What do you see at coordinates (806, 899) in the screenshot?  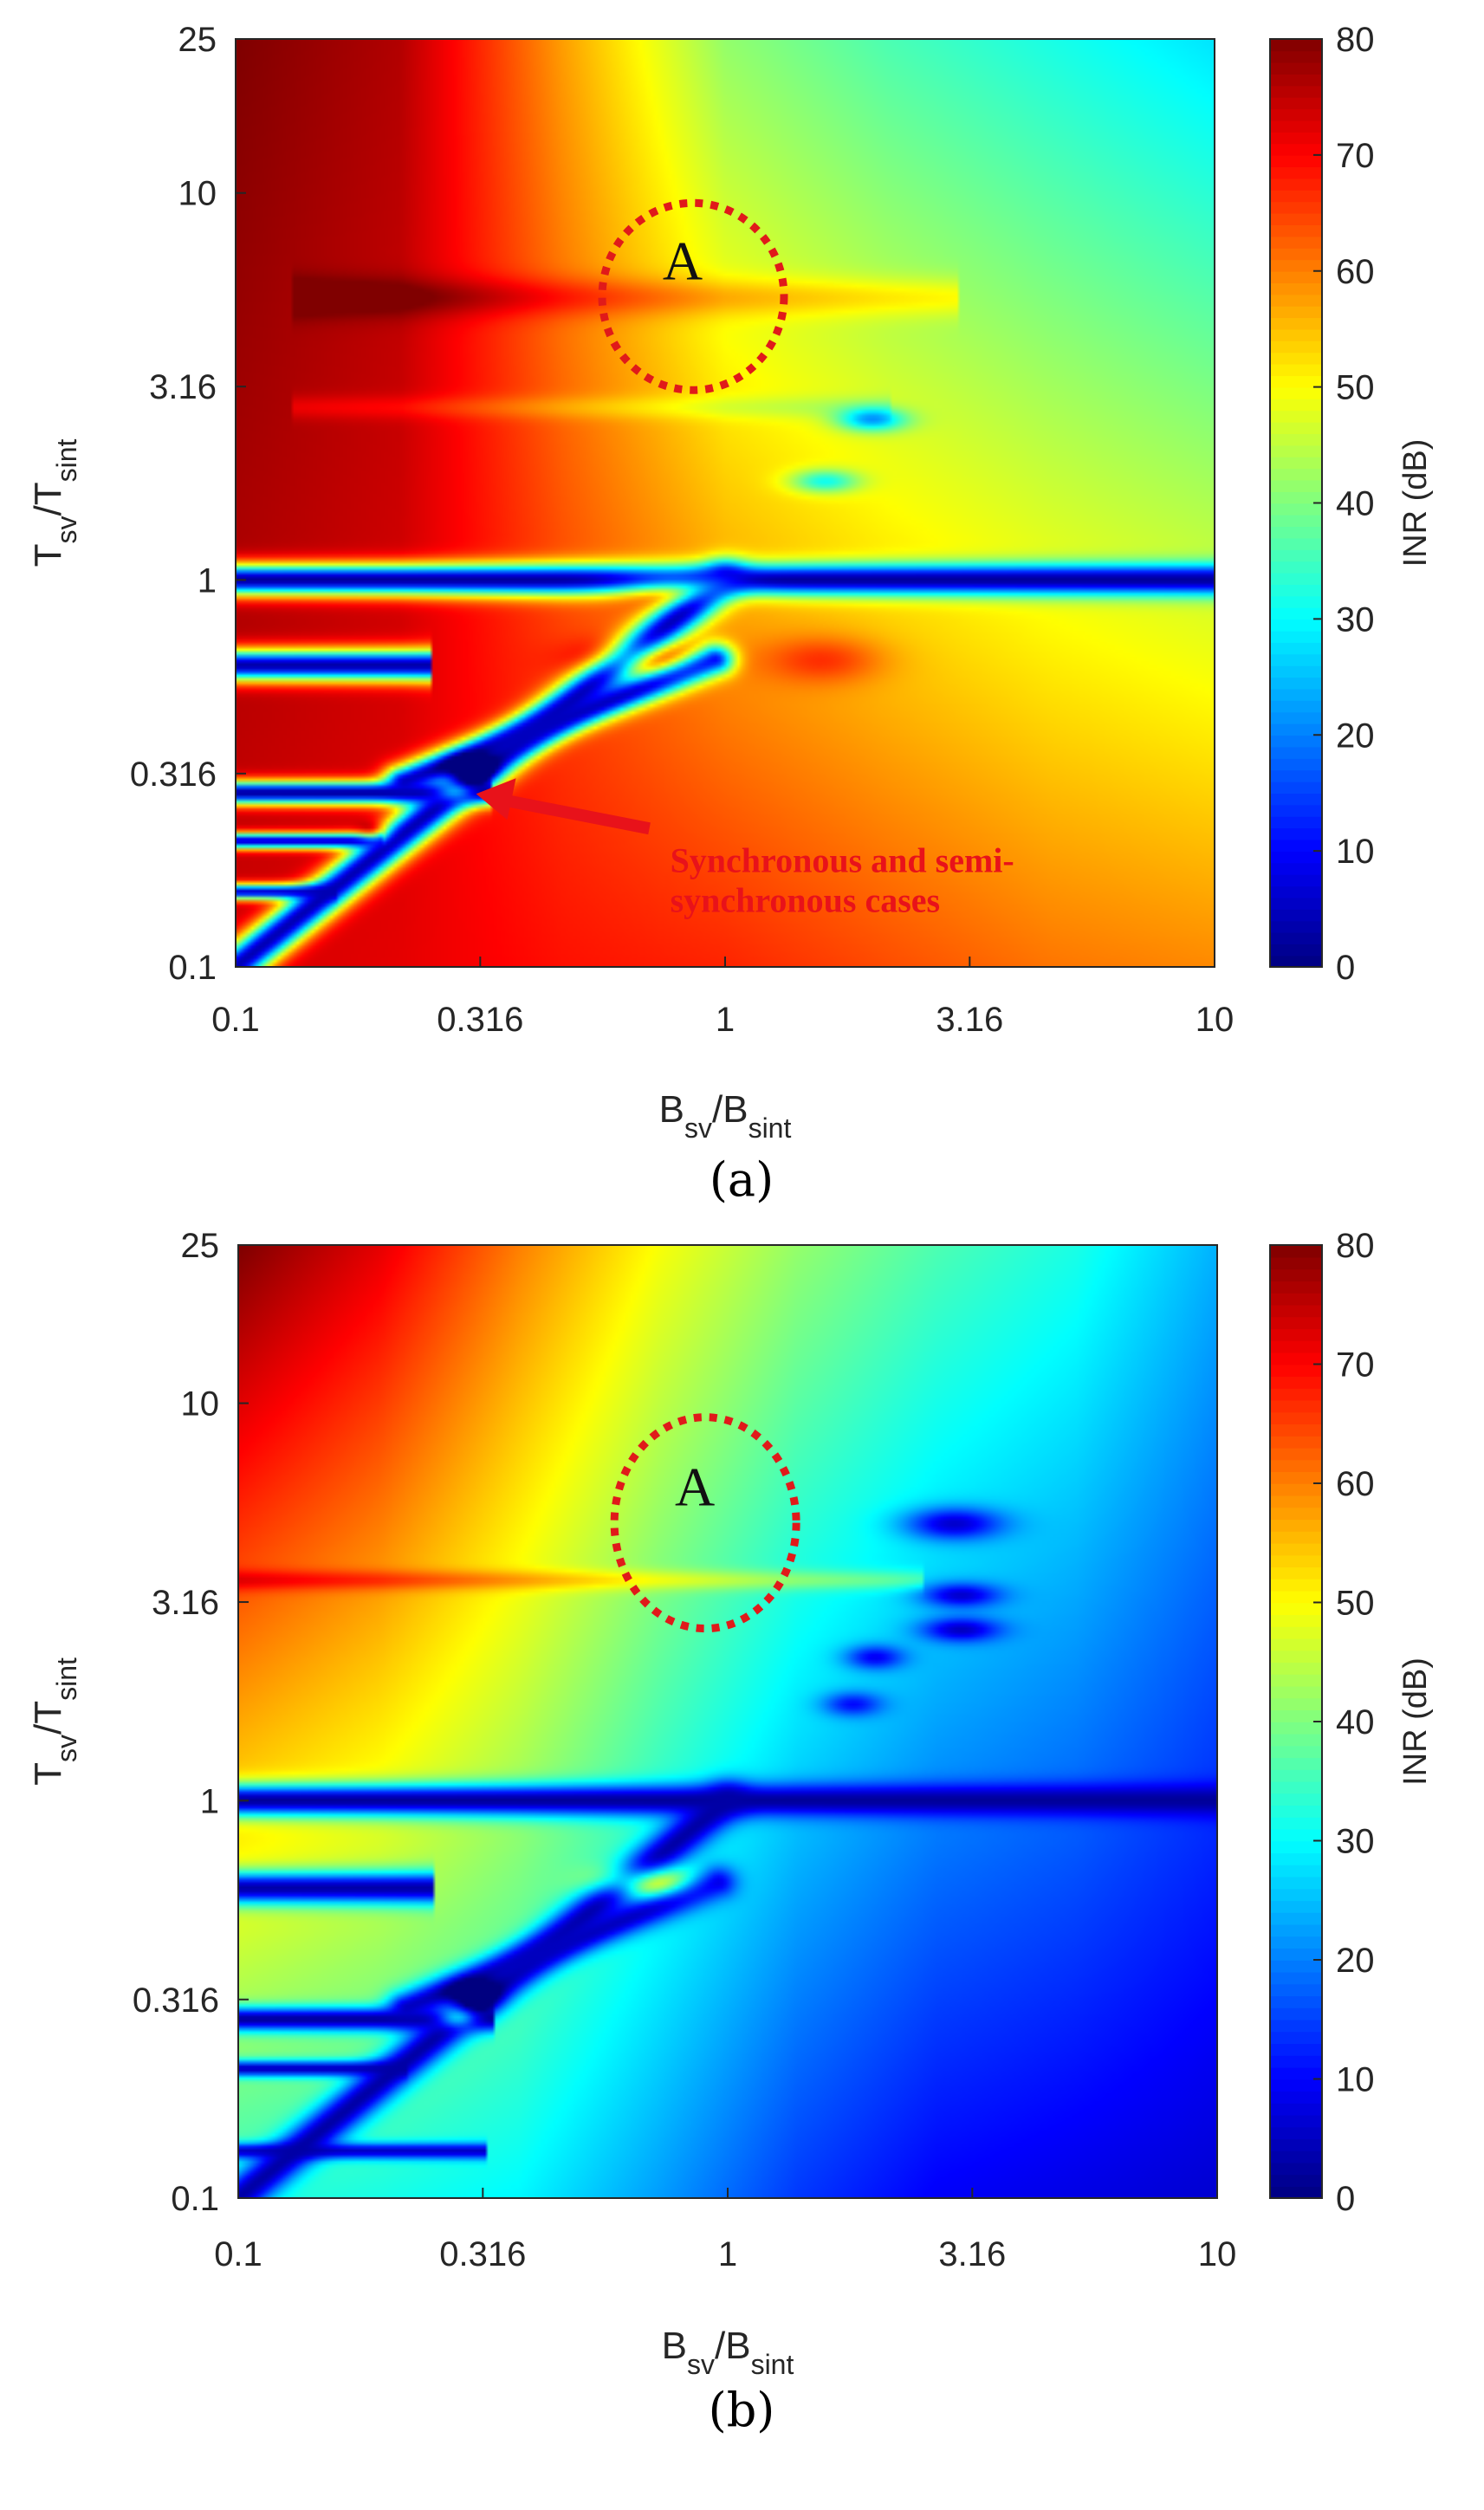 I see `annotation-text-line2: synchronous cases` at bounding box center [806, 899].